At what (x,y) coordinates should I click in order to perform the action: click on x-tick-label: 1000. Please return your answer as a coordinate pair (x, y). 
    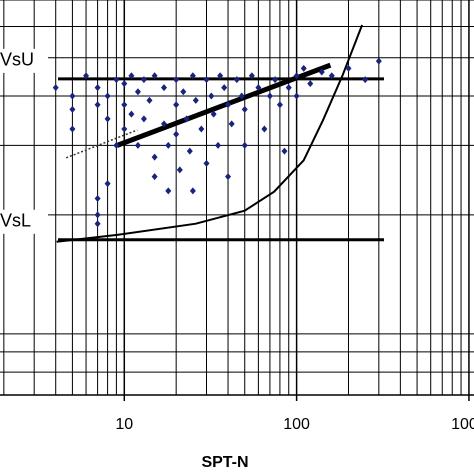
    Looking at the image, I should click on (462, 424).